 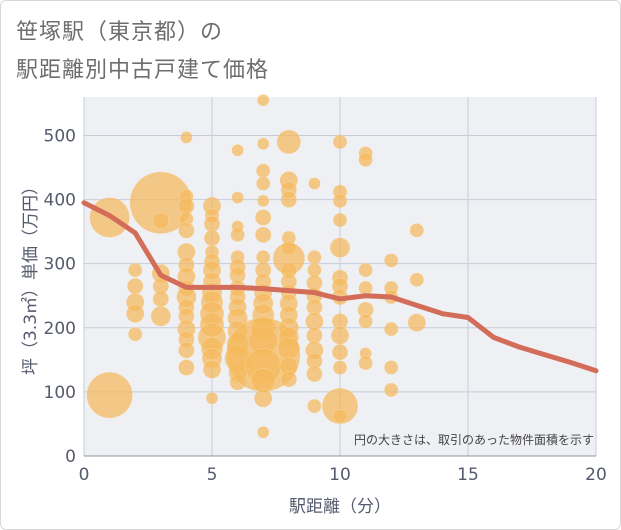 What do you see at coordinates (340, 507) in the screenshot?
I see `x-axis-title: 駅距離（分）` at bounding box center [340, 507].